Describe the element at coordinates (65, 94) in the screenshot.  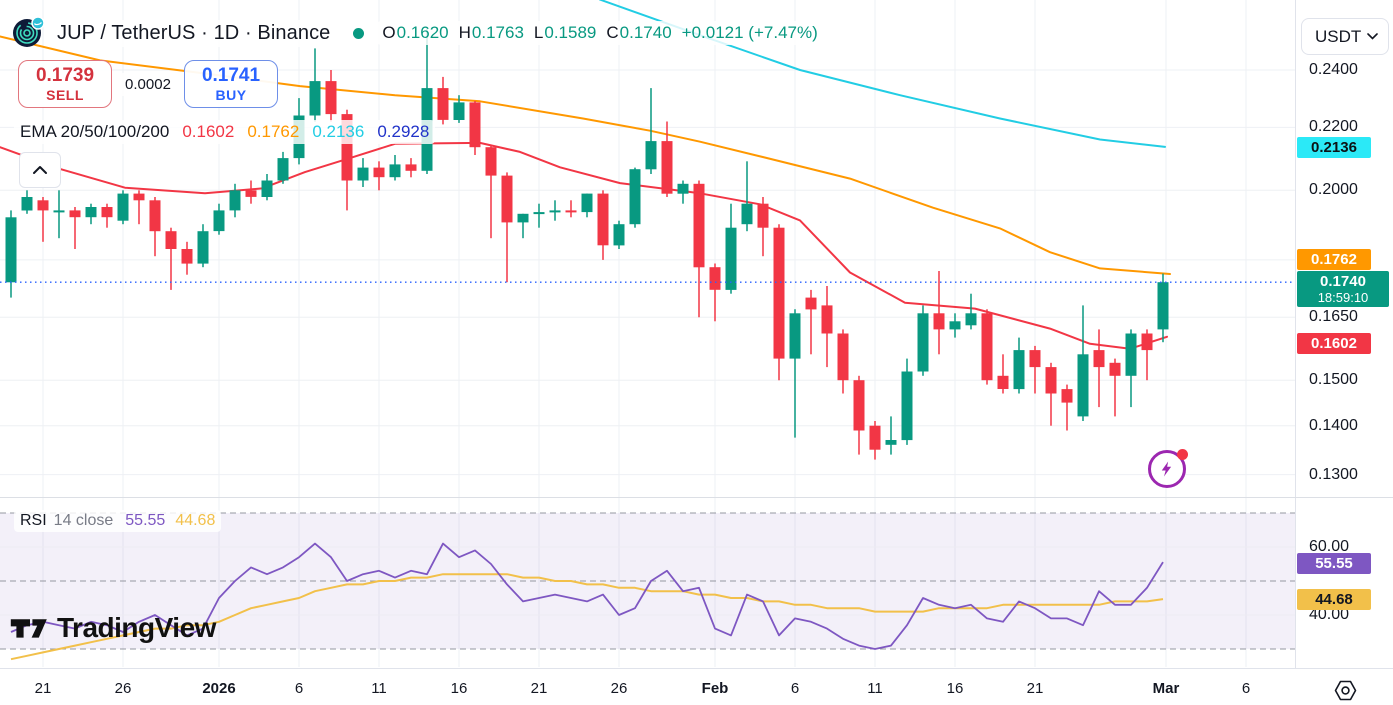
I see `sell-label: SELL` at that location.